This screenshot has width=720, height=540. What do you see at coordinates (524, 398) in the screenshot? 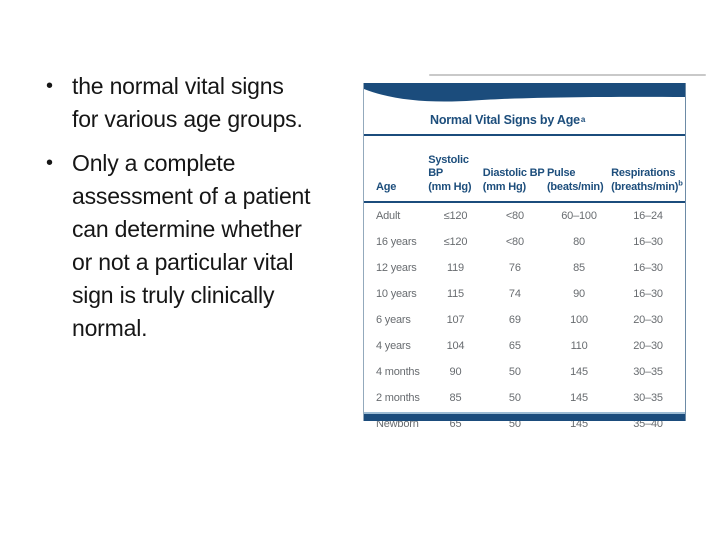
I see `table-row: 2 months 85 50 145 30–35` at bounding box center [524, 398].